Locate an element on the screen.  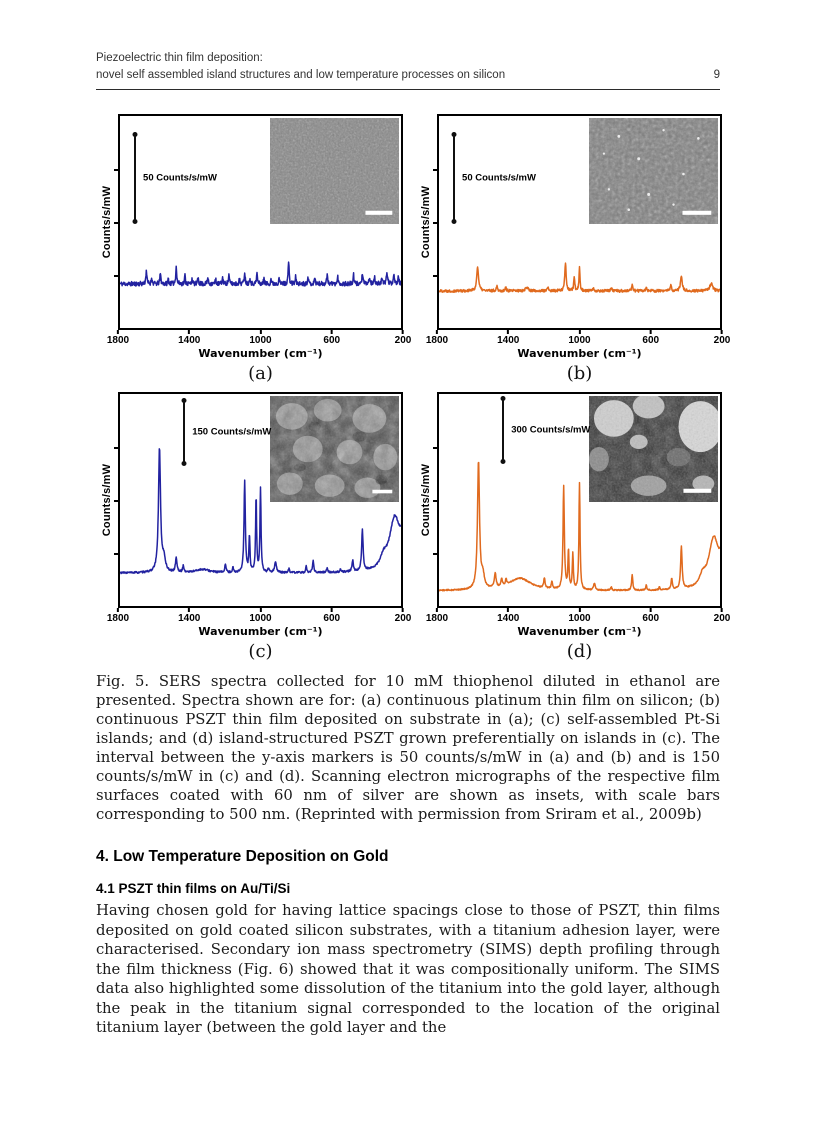
plot-frame-c: 150 Counts/s/mW is located at coordinates (258, 500).